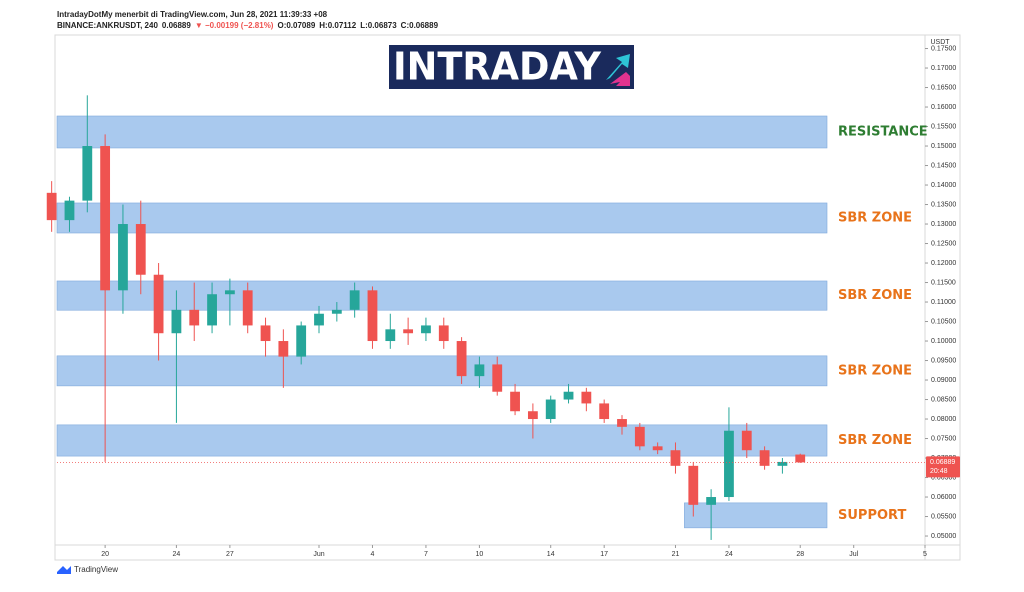  Describe the element at coordinates (943, 87) in the screenshot. I see `y-tick-label: 0.16500` at that location.